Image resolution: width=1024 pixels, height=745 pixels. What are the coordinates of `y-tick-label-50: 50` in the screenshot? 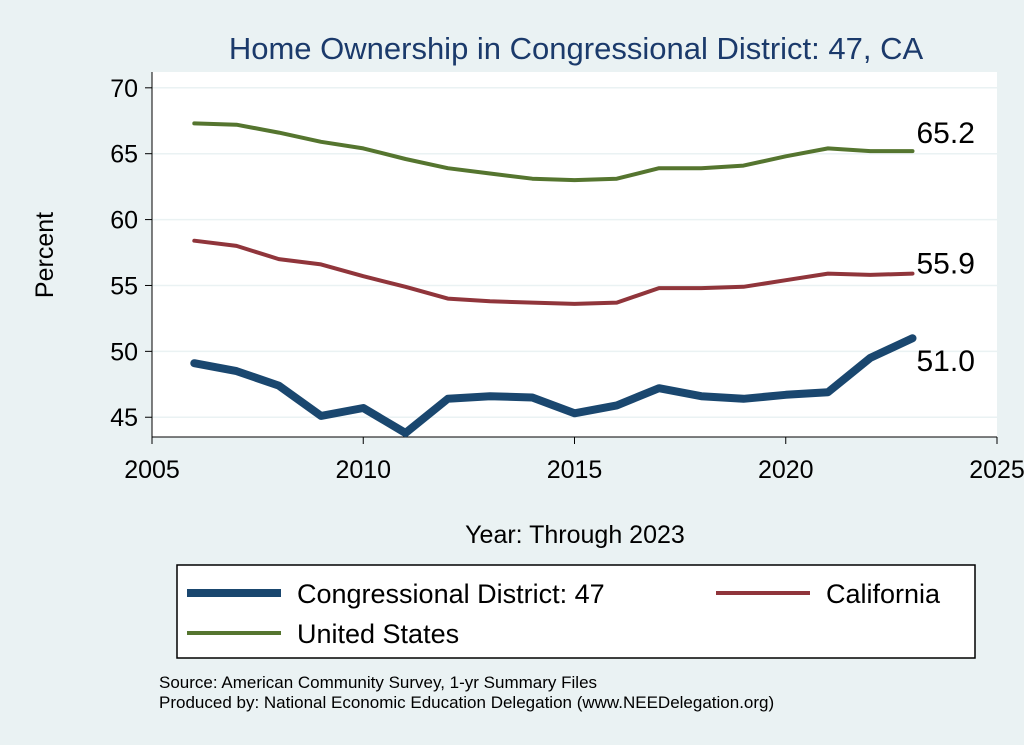 It's located at (124, 352).